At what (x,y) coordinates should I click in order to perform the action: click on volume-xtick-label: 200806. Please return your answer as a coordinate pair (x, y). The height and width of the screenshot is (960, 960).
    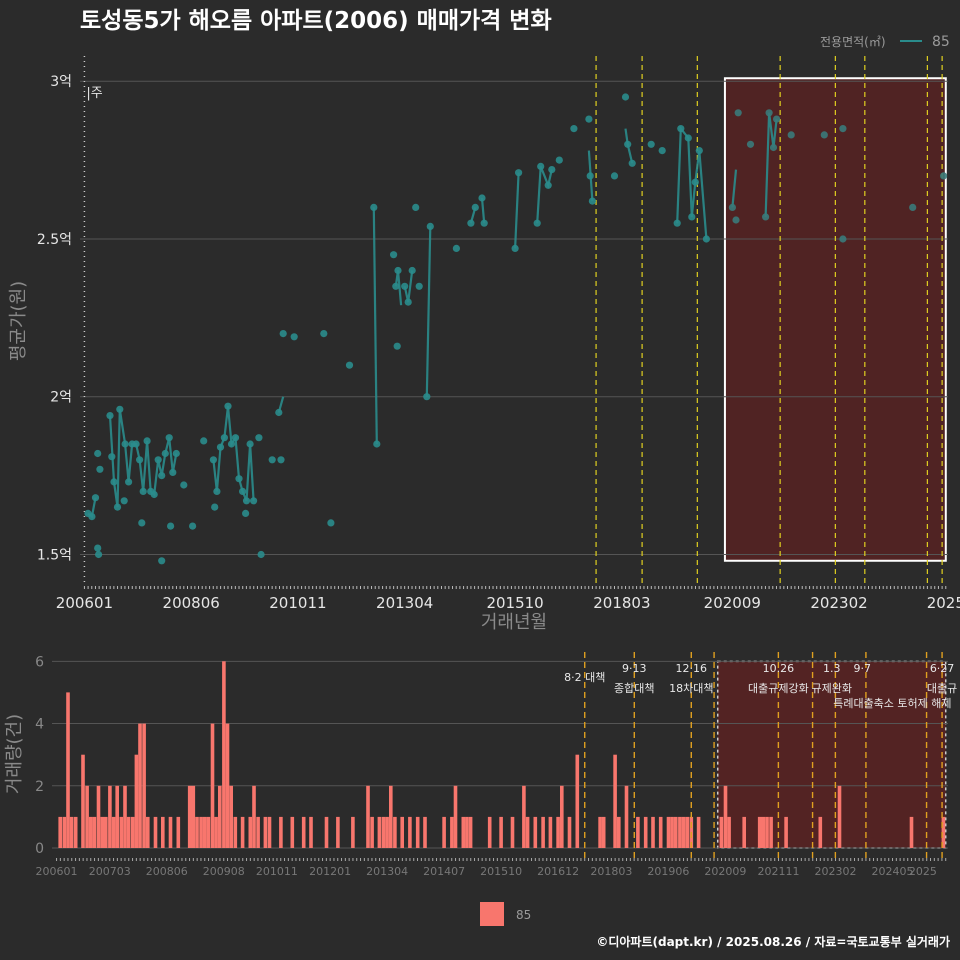
    Looking at the image, I should click on (167, 871).